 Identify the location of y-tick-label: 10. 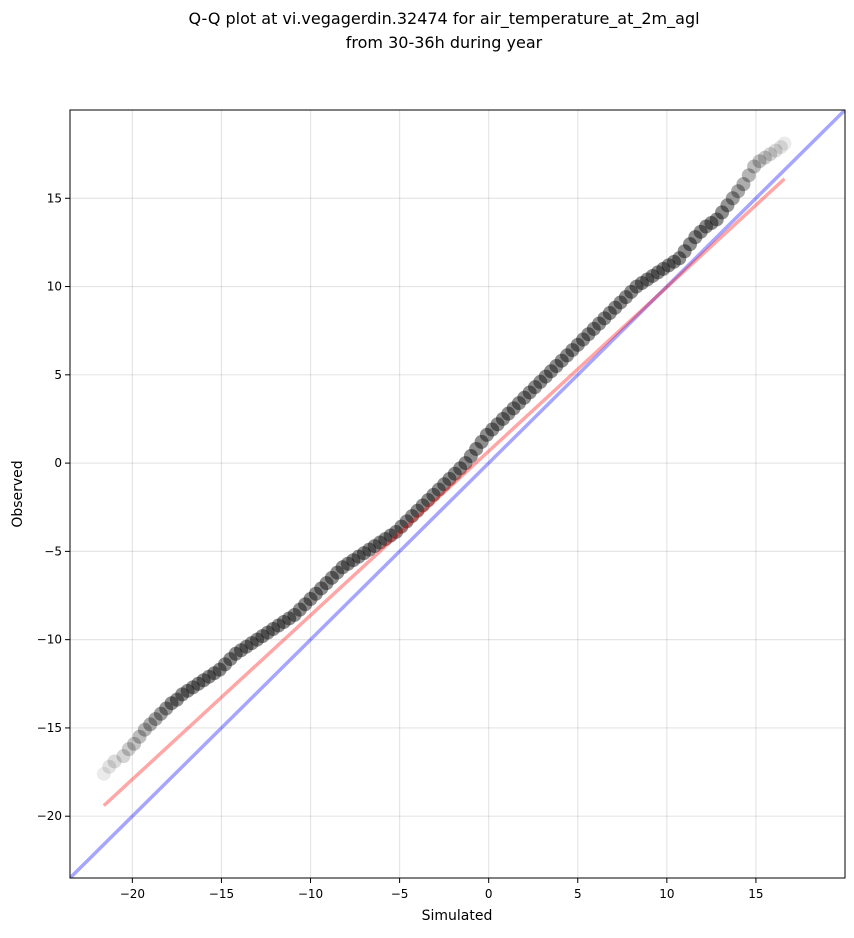
(54, 287).